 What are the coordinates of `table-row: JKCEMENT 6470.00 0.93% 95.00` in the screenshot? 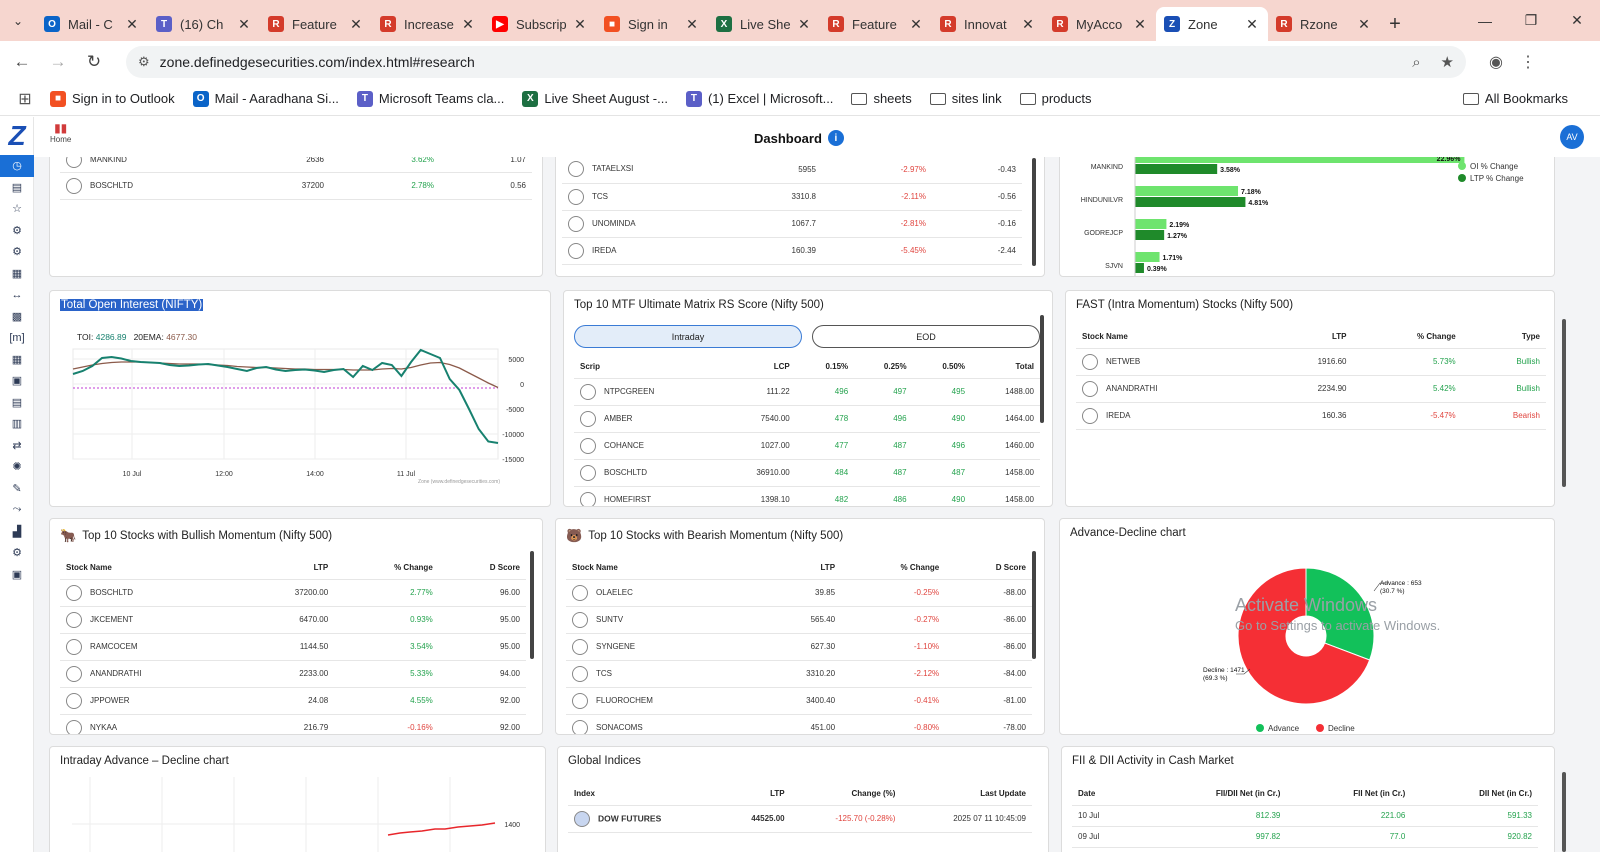 It's located at (293, 620).